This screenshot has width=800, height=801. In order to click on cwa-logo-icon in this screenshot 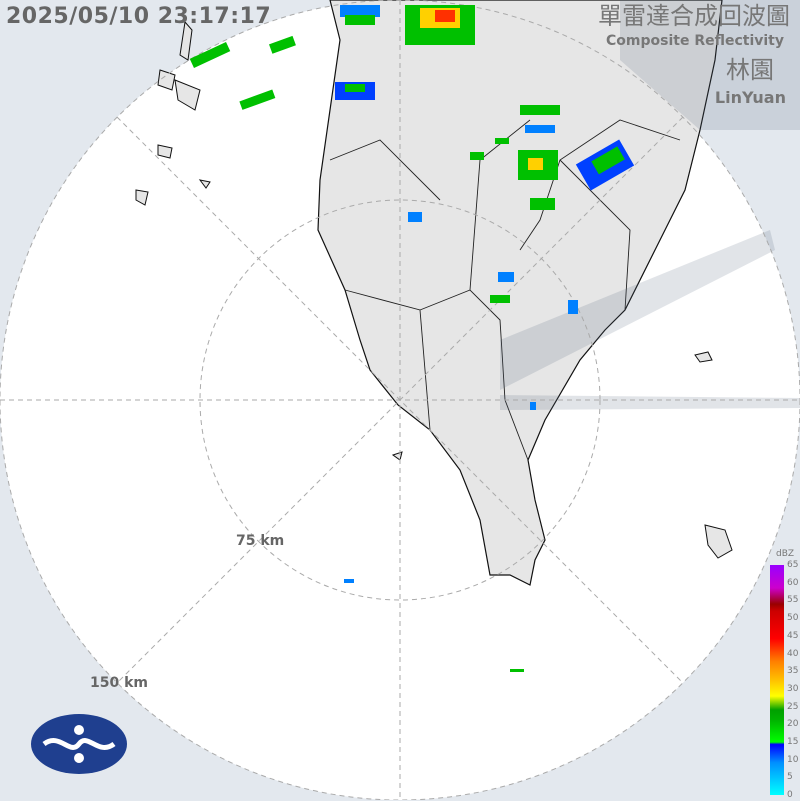, I will do `click(79, 744)`.